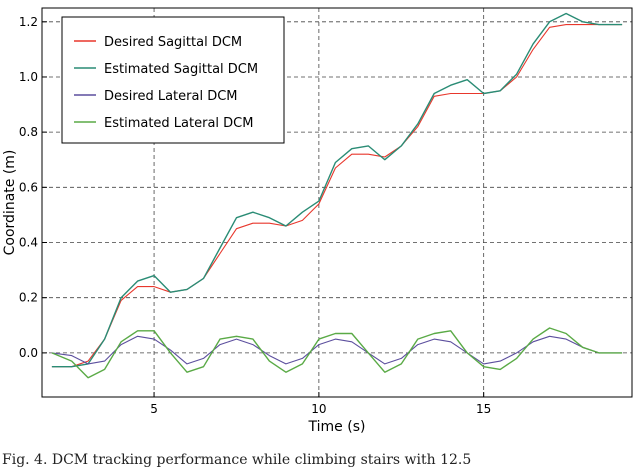  I want to click on legend-box, so click(173, 80).